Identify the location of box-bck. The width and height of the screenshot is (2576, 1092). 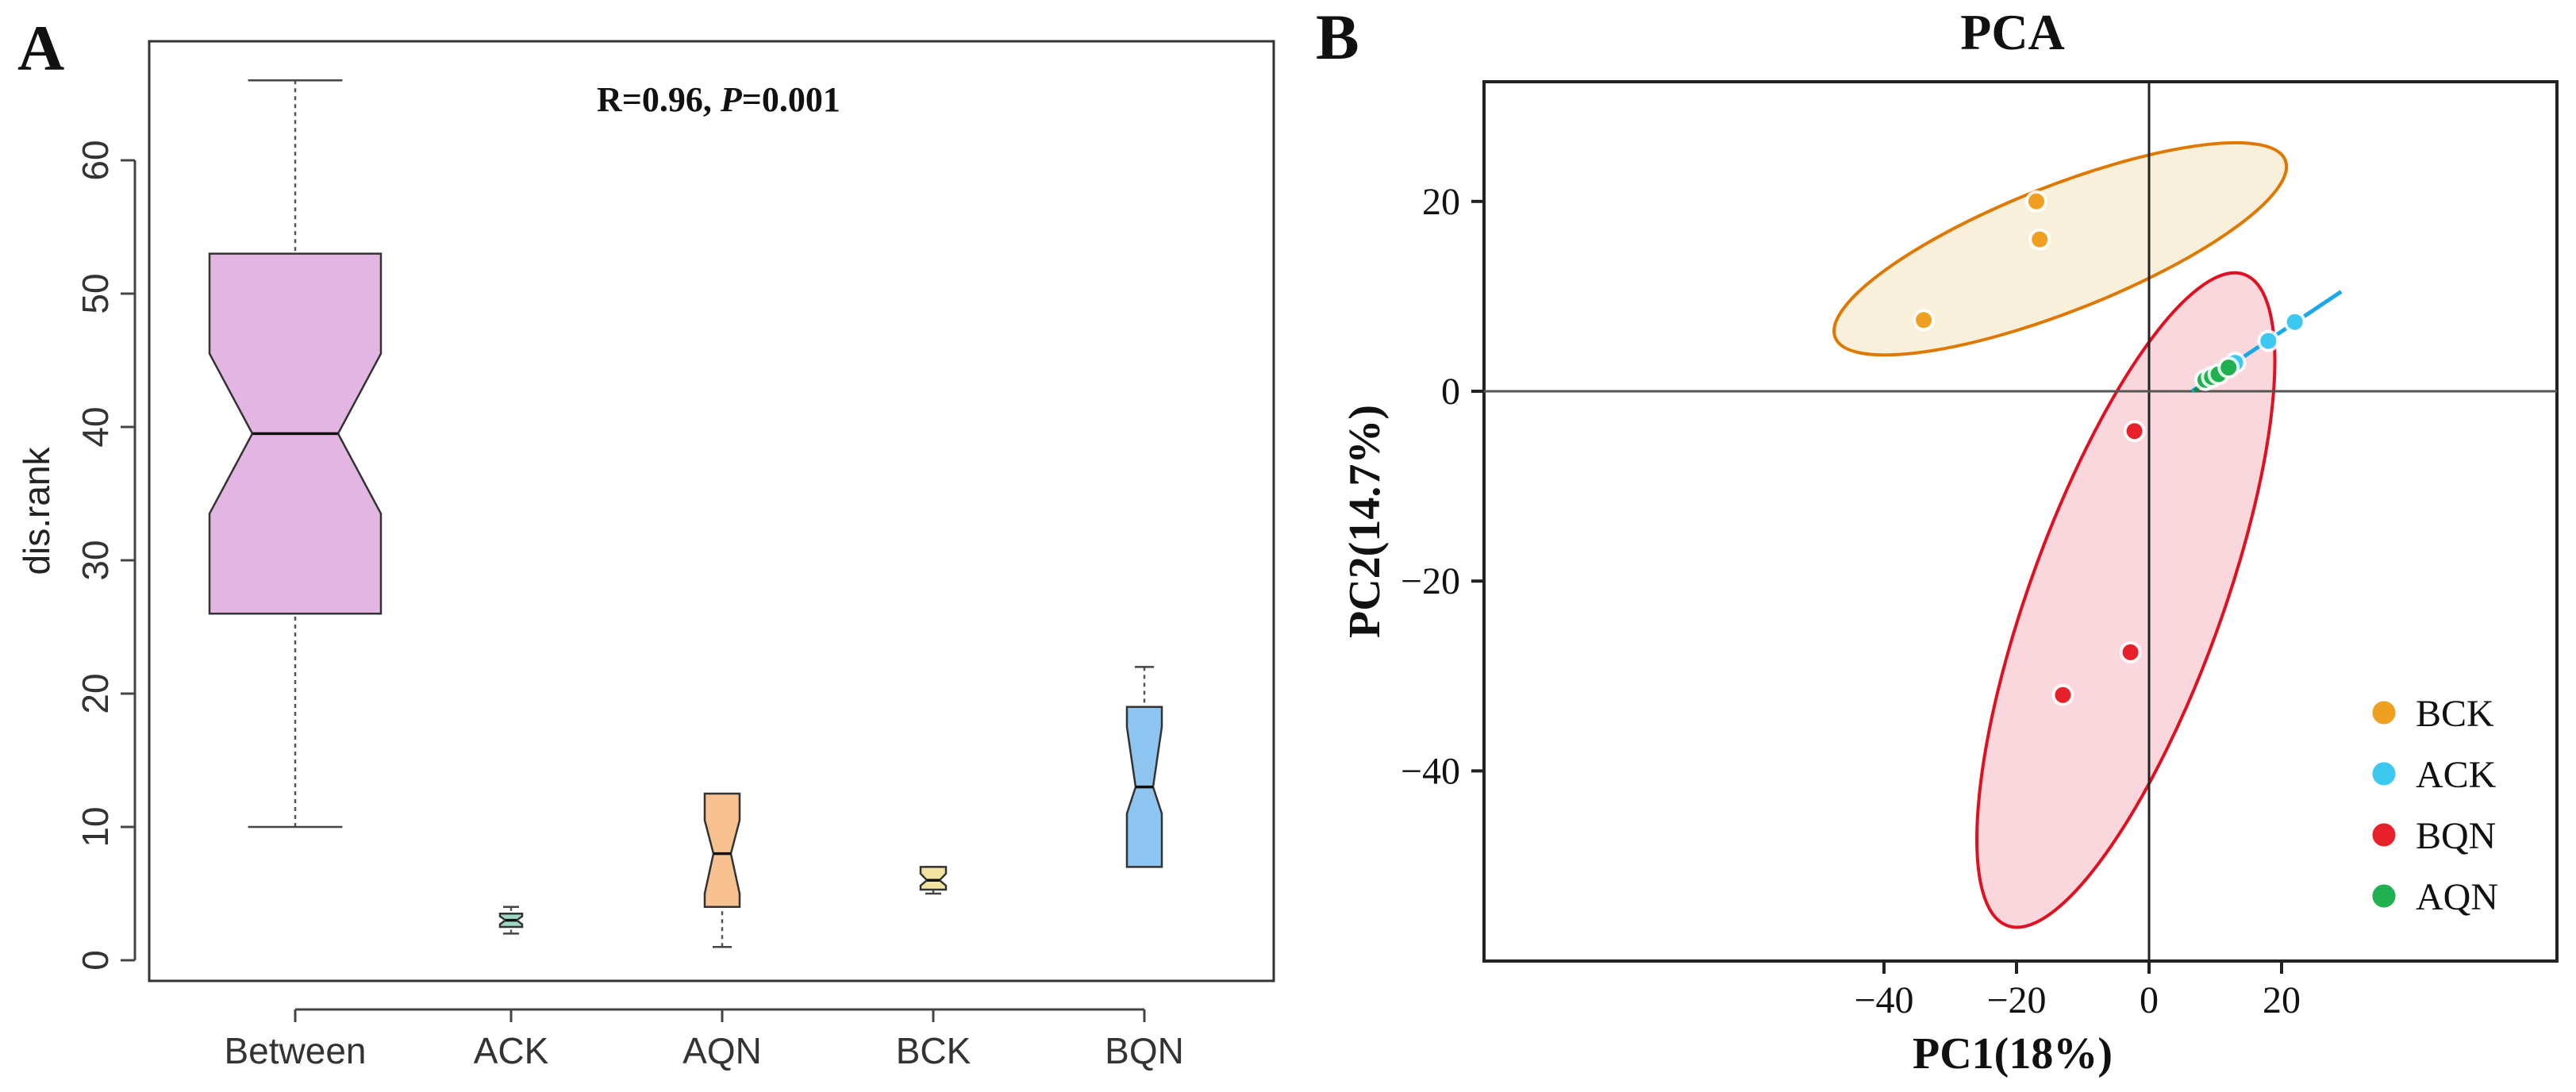
(933, 880).